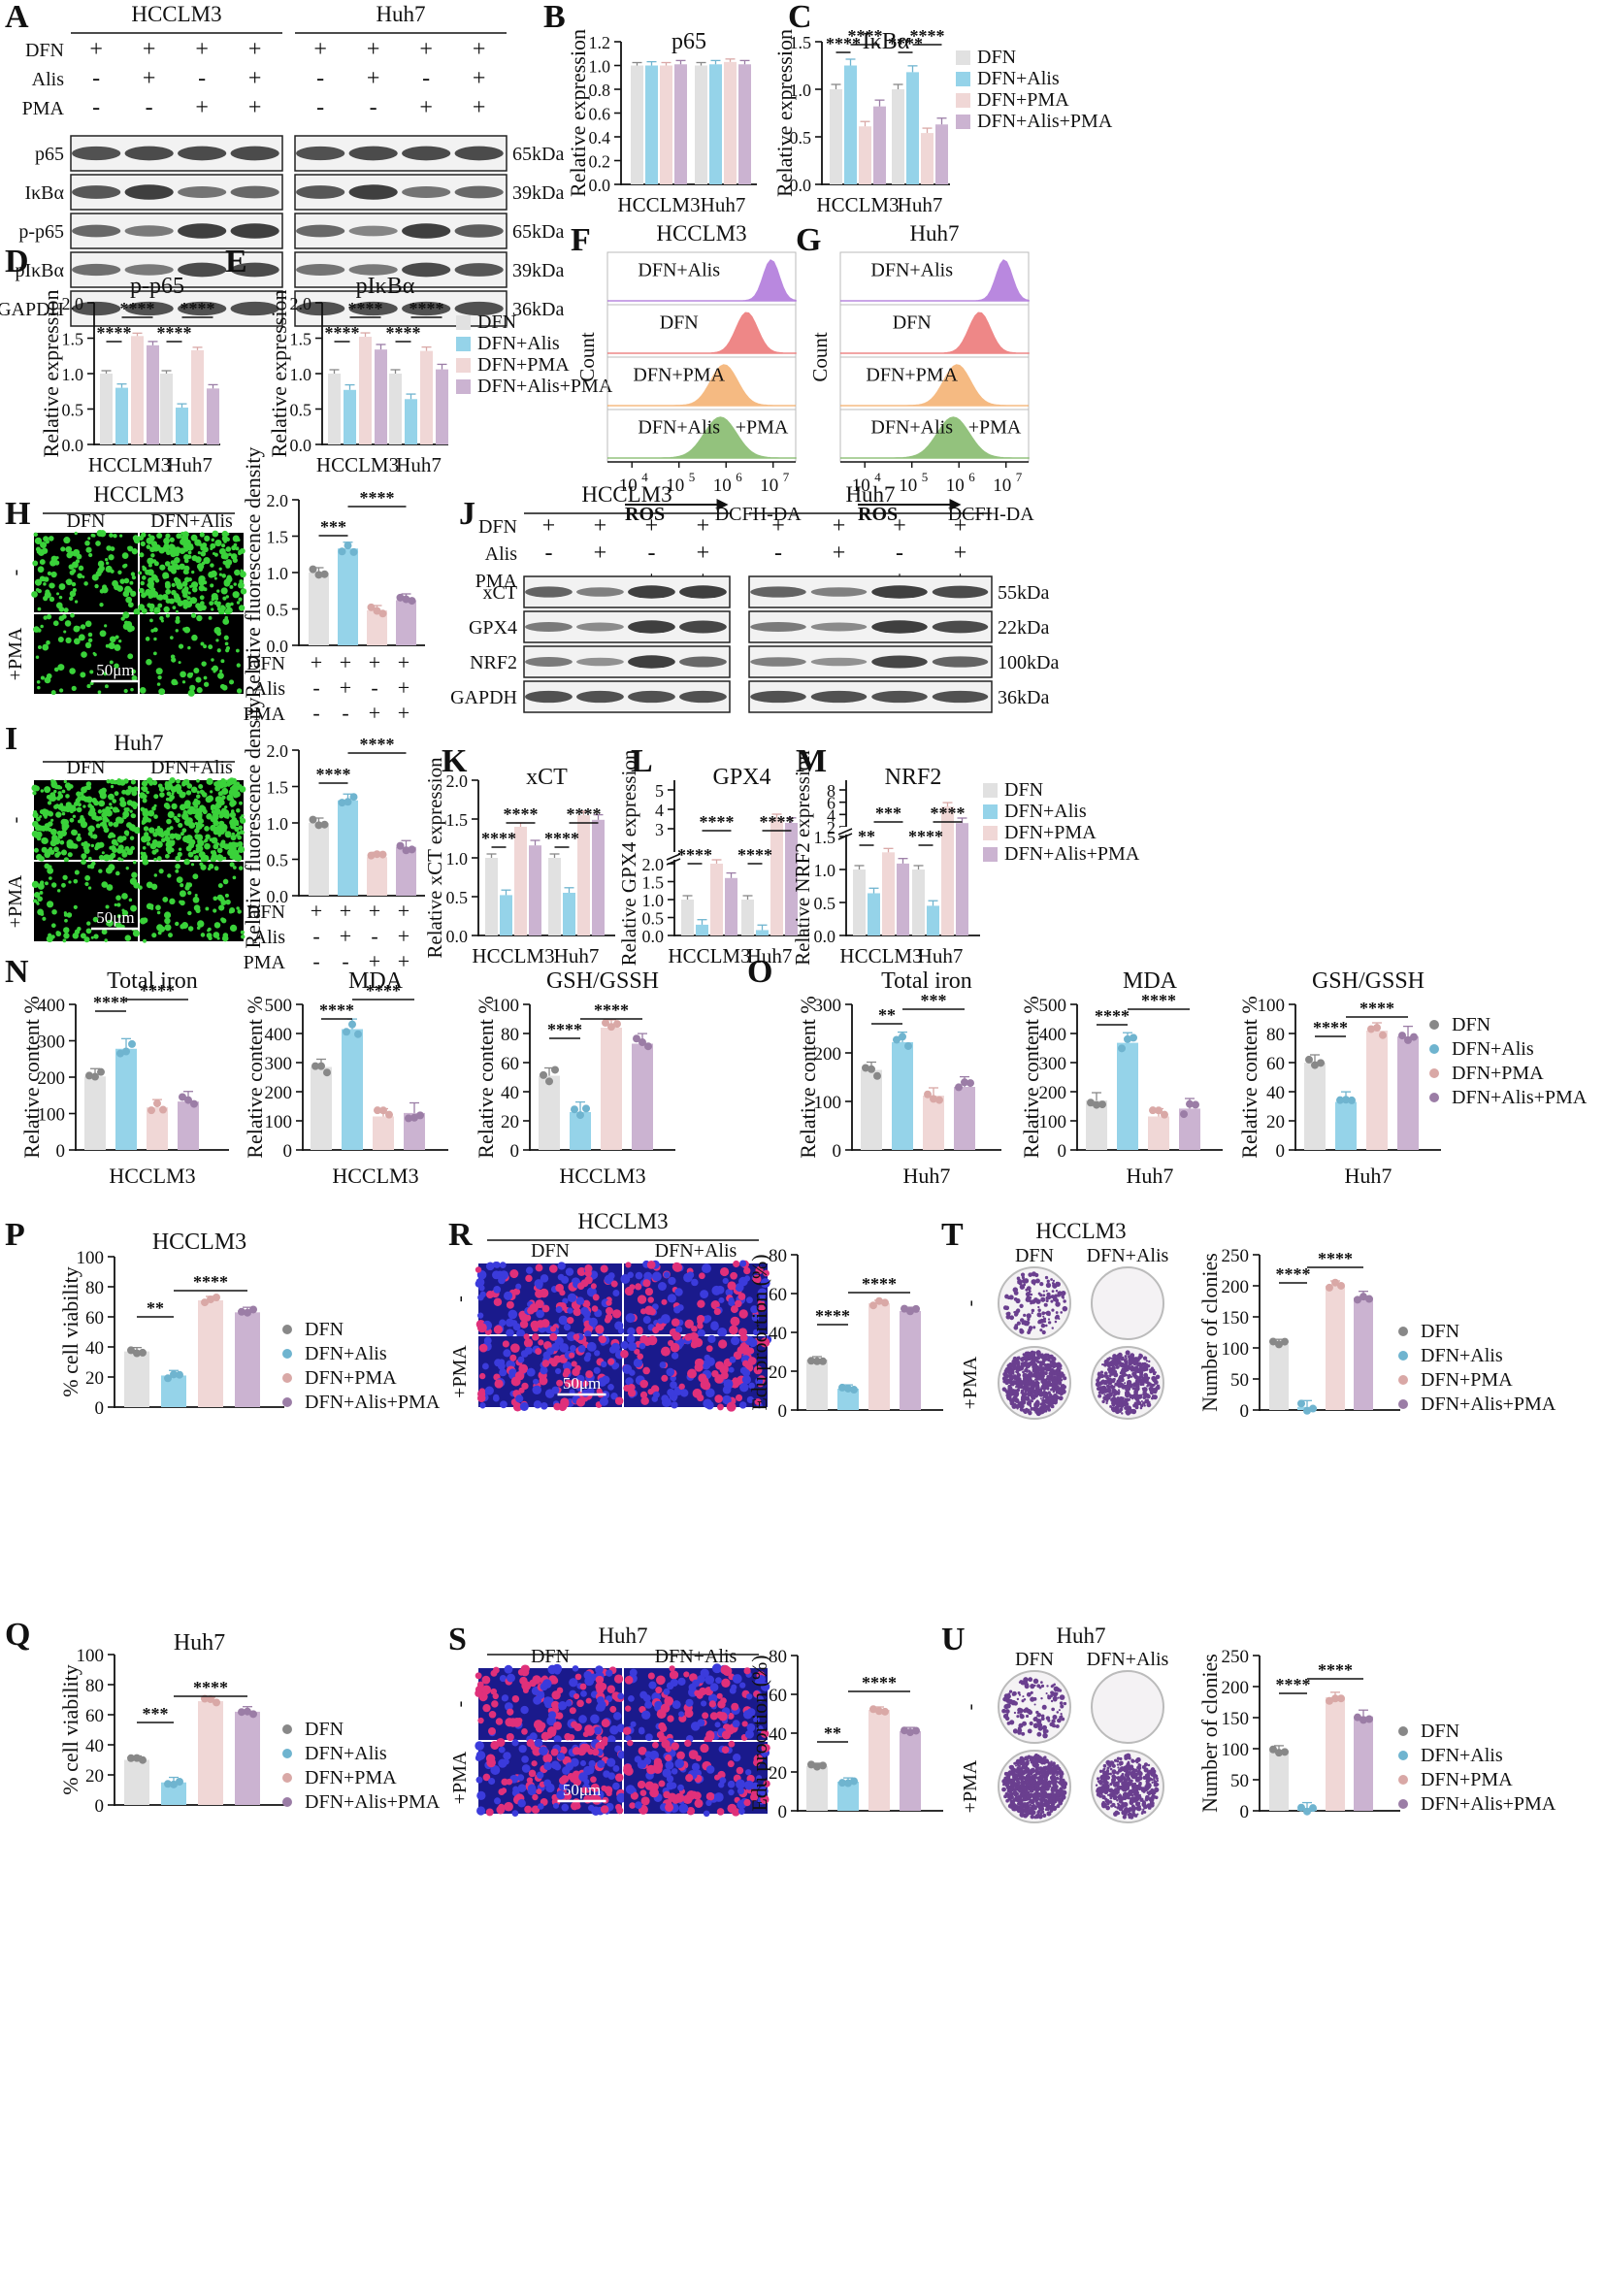  Describe the element at coordinates (704, 553) in the screenshot. I see `sign: +` at that location.